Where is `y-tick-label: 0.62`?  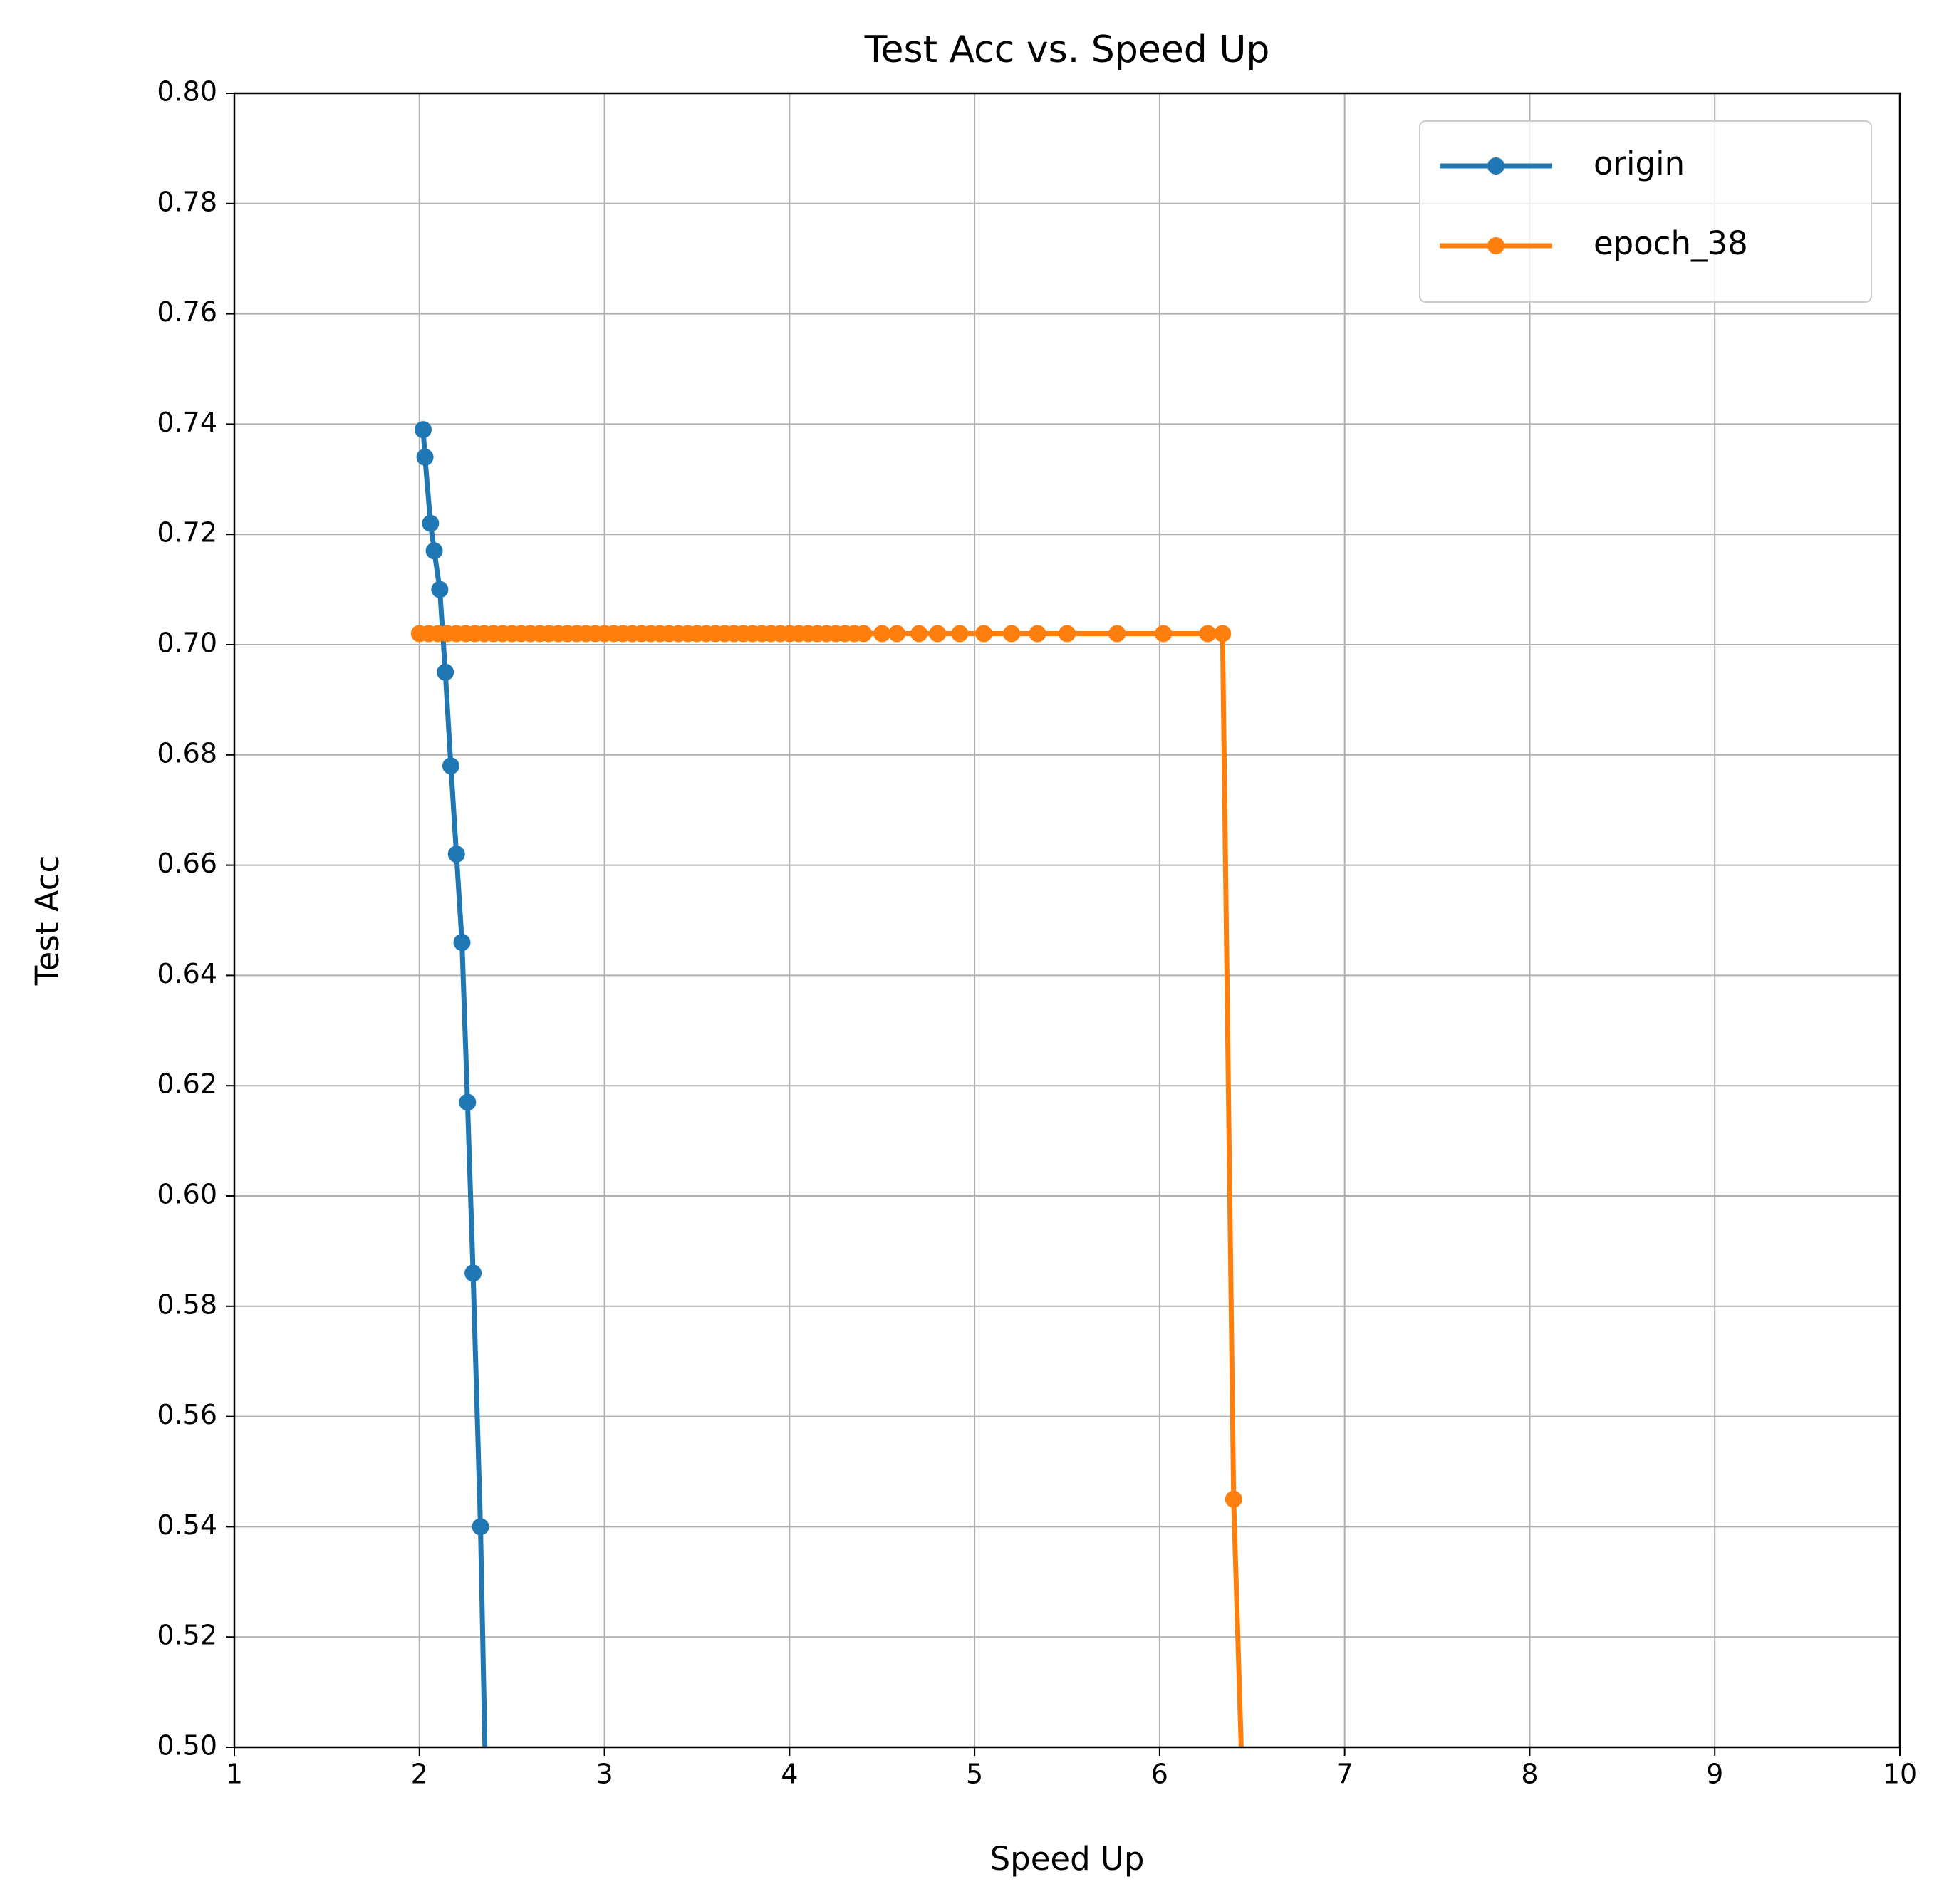
y-tick-label: 0.62 is located at coordinates (187, 1084).